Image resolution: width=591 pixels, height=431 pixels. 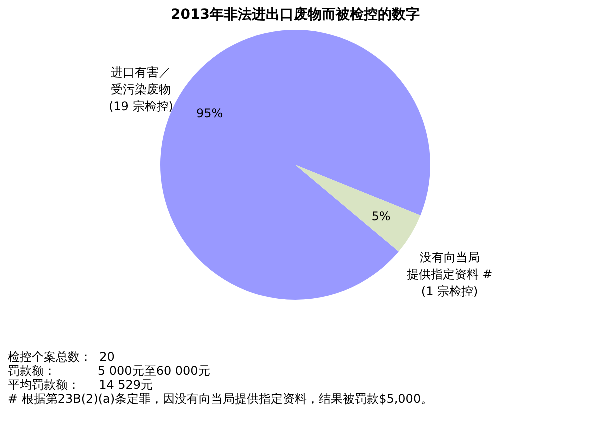 I want to click on chart-title: 2013年非法进出口废物而被检控的数字, so click(x=295, y=14).